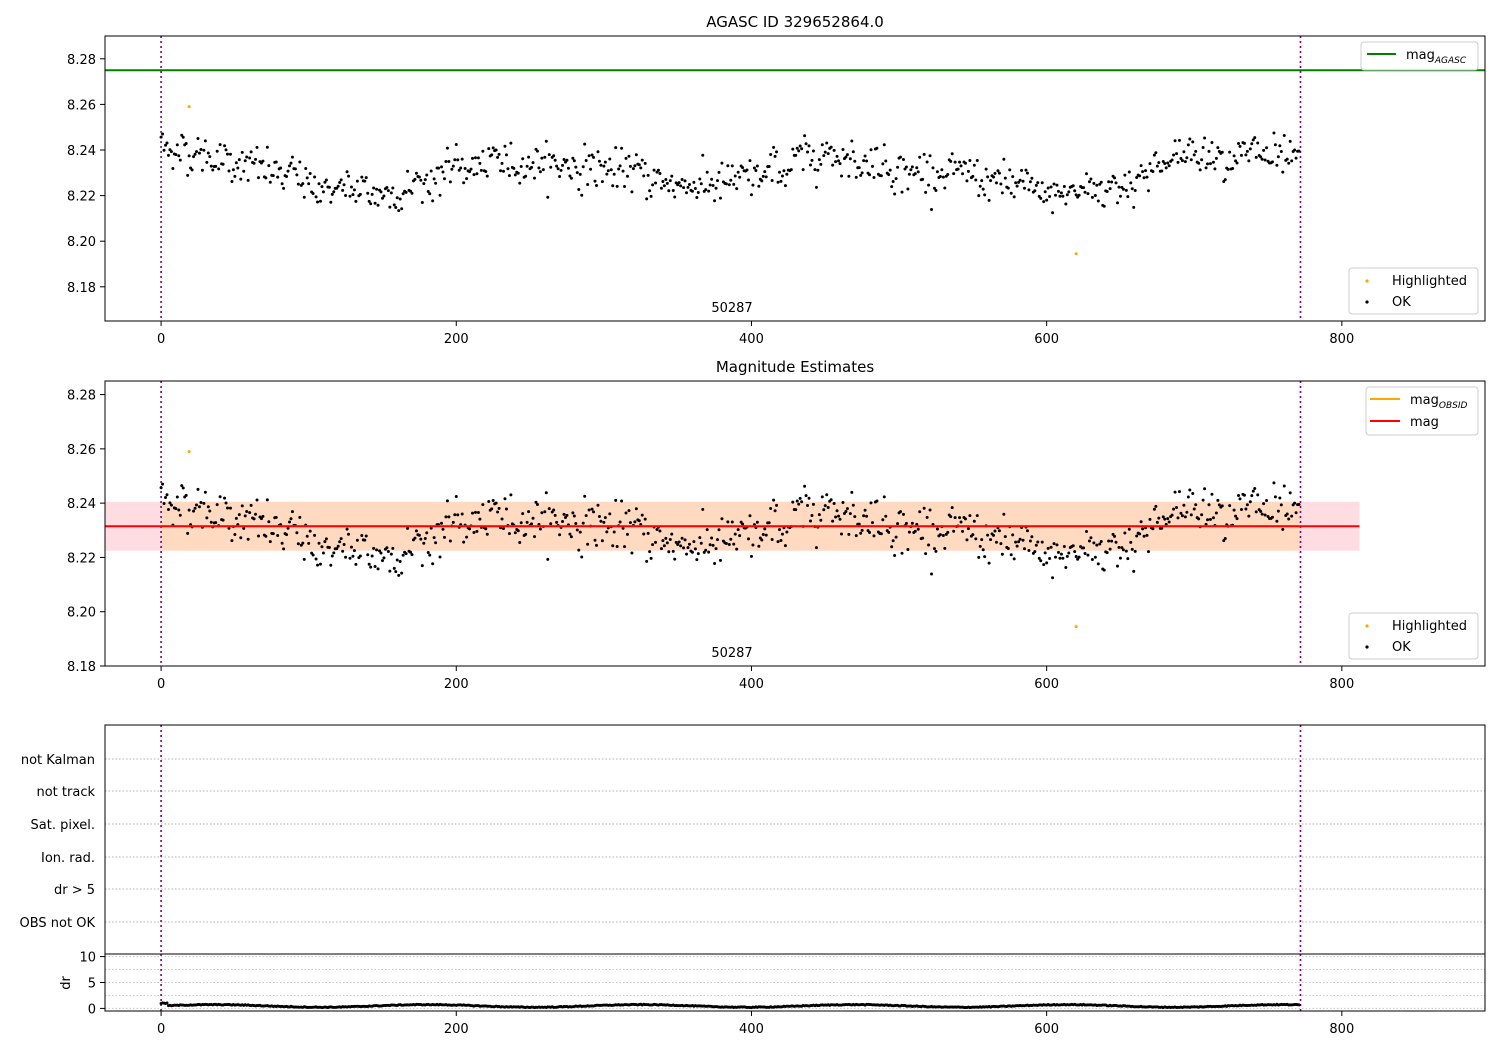  Describe the element at coordinates (795, 367) in the screenshot. I see `panel-magnitude-title: Magnitude Estimates` at that location.